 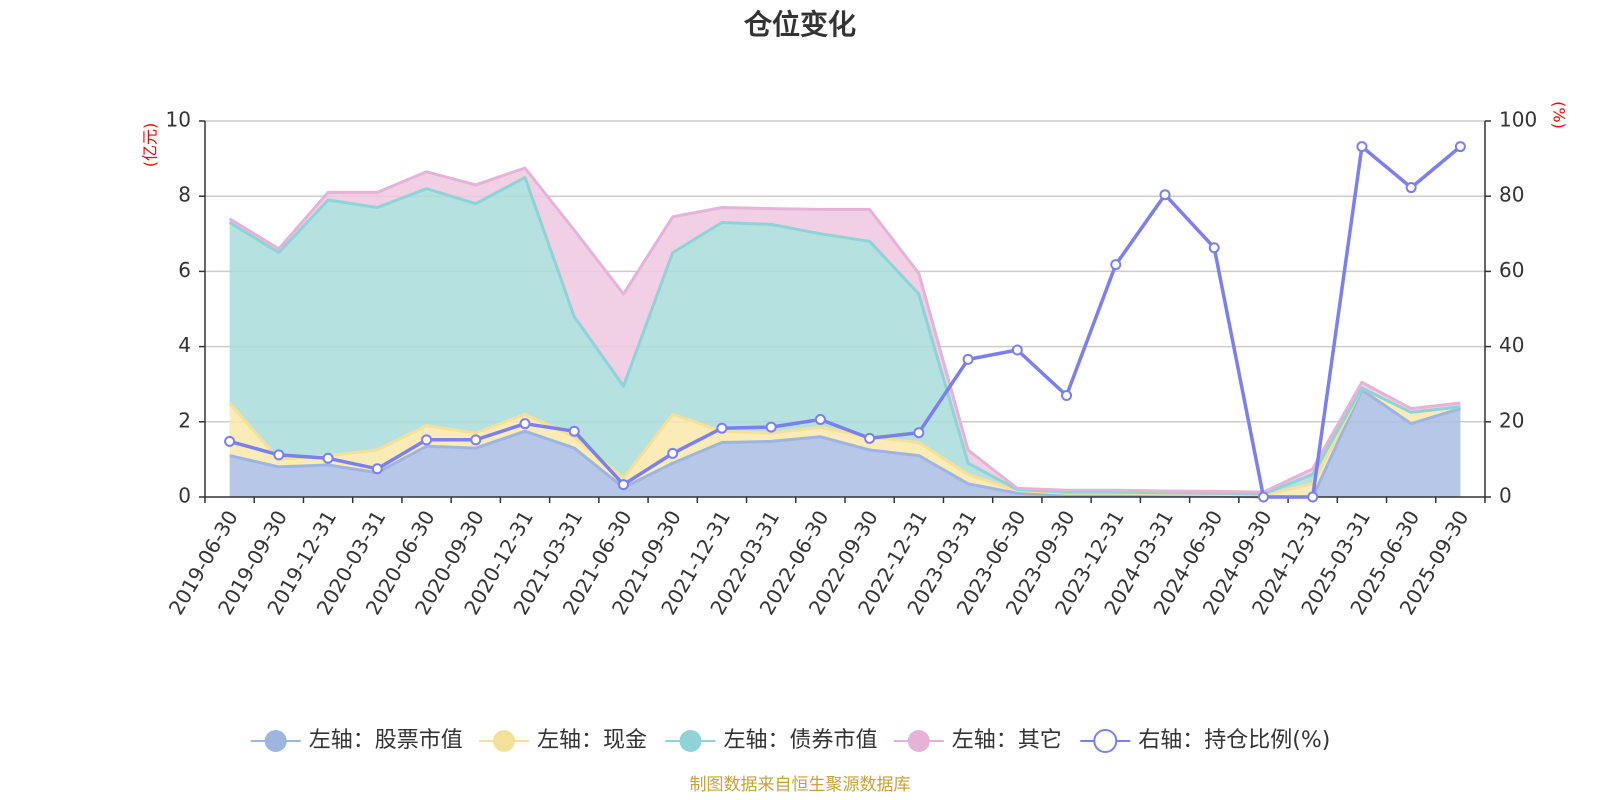 What do you see at coordinates (184, 270) in the screenshot?
I see `left-axis-tick-label: 6` at bounding box center [184, 270].